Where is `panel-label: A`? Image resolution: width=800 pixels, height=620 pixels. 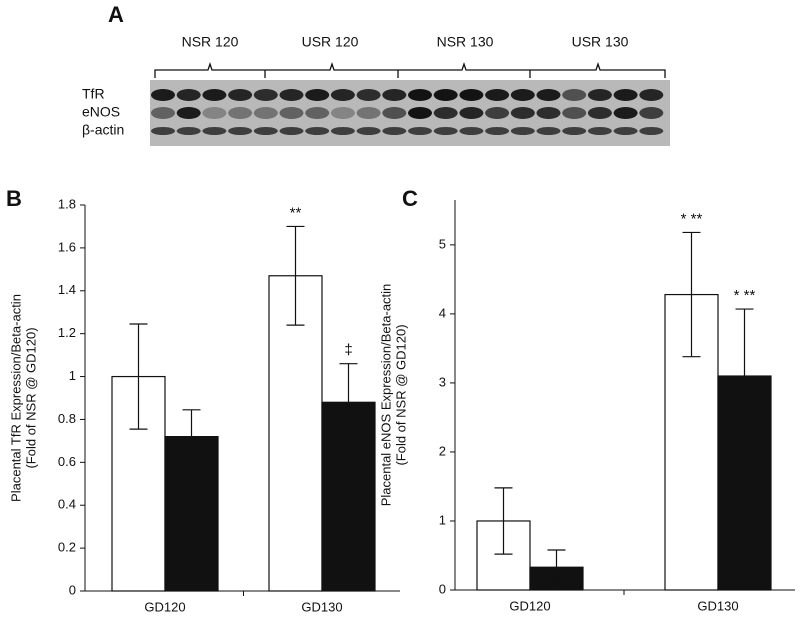
panel-label: A is located at coordinates (116, 14).